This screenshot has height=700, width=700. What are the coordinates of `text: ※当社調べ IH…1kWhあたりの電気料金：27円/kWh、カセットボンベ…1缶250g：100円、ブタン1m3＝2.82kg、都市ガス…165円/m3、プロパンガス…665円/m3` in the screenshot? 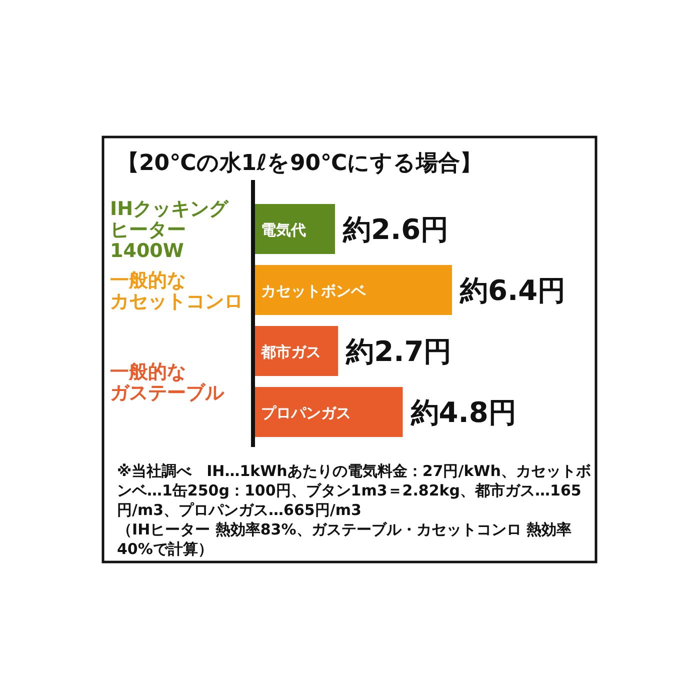 It's located at (354, 490).